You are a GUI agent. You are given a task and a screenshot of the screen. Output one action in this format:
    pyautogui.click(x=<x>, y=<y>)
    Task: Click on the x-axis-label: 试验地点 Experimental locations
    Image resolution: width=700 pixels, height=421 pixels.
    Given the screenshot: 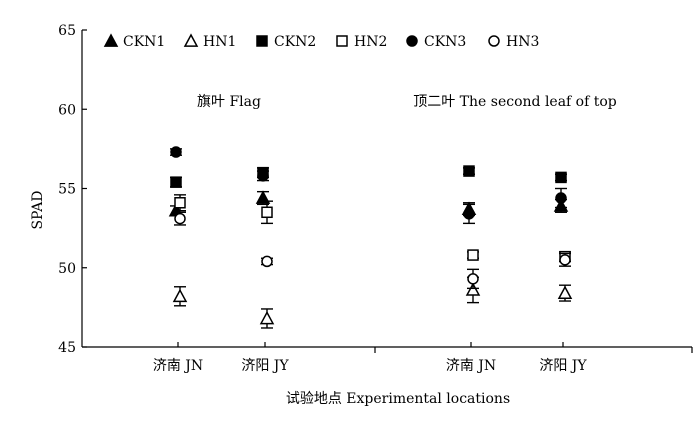 What is the action you would take?
    pyautogui.click(x=398, y=399)
    